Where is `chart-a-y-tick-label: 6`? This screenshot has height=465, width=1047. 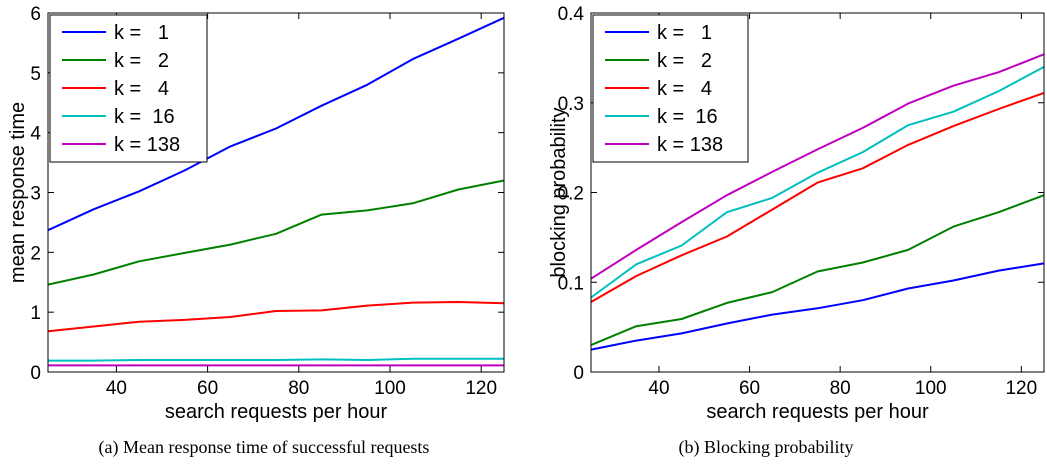 chart-a-y-tick-label: 6 is located at coordinates (35, 14).